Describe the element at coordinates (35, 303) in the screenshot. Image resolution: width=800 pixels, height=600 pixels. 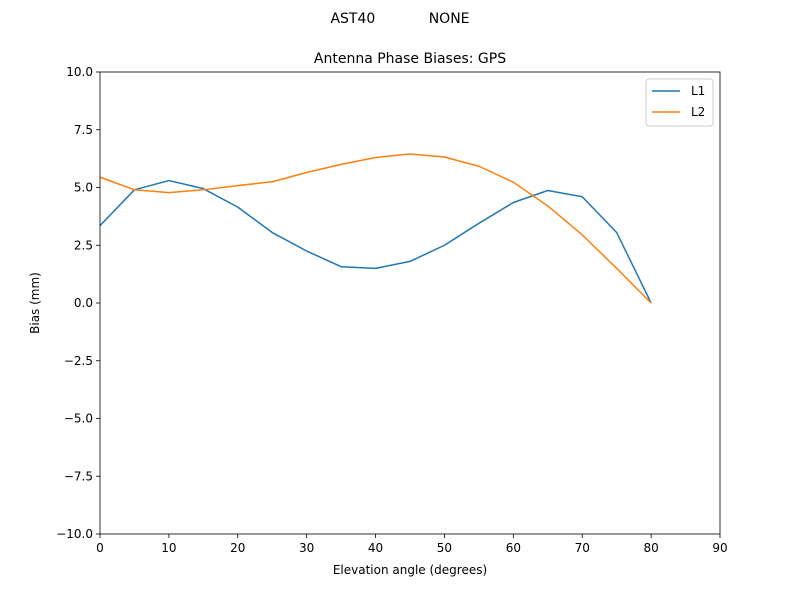
I see `y-axis-label: Bias (mm)` at that location.